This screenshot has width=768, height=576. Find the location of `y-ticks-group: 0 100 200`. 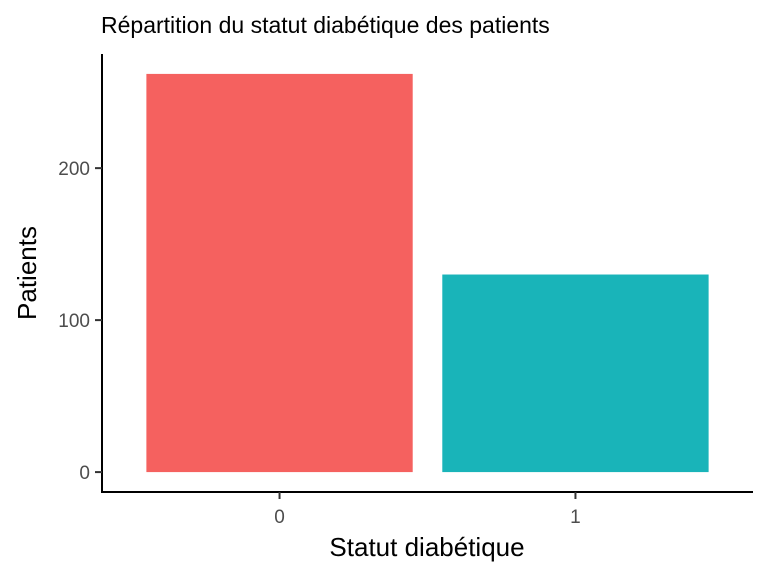

y-ticks-group: 0 100 200 is located at coordinates (80, 321).